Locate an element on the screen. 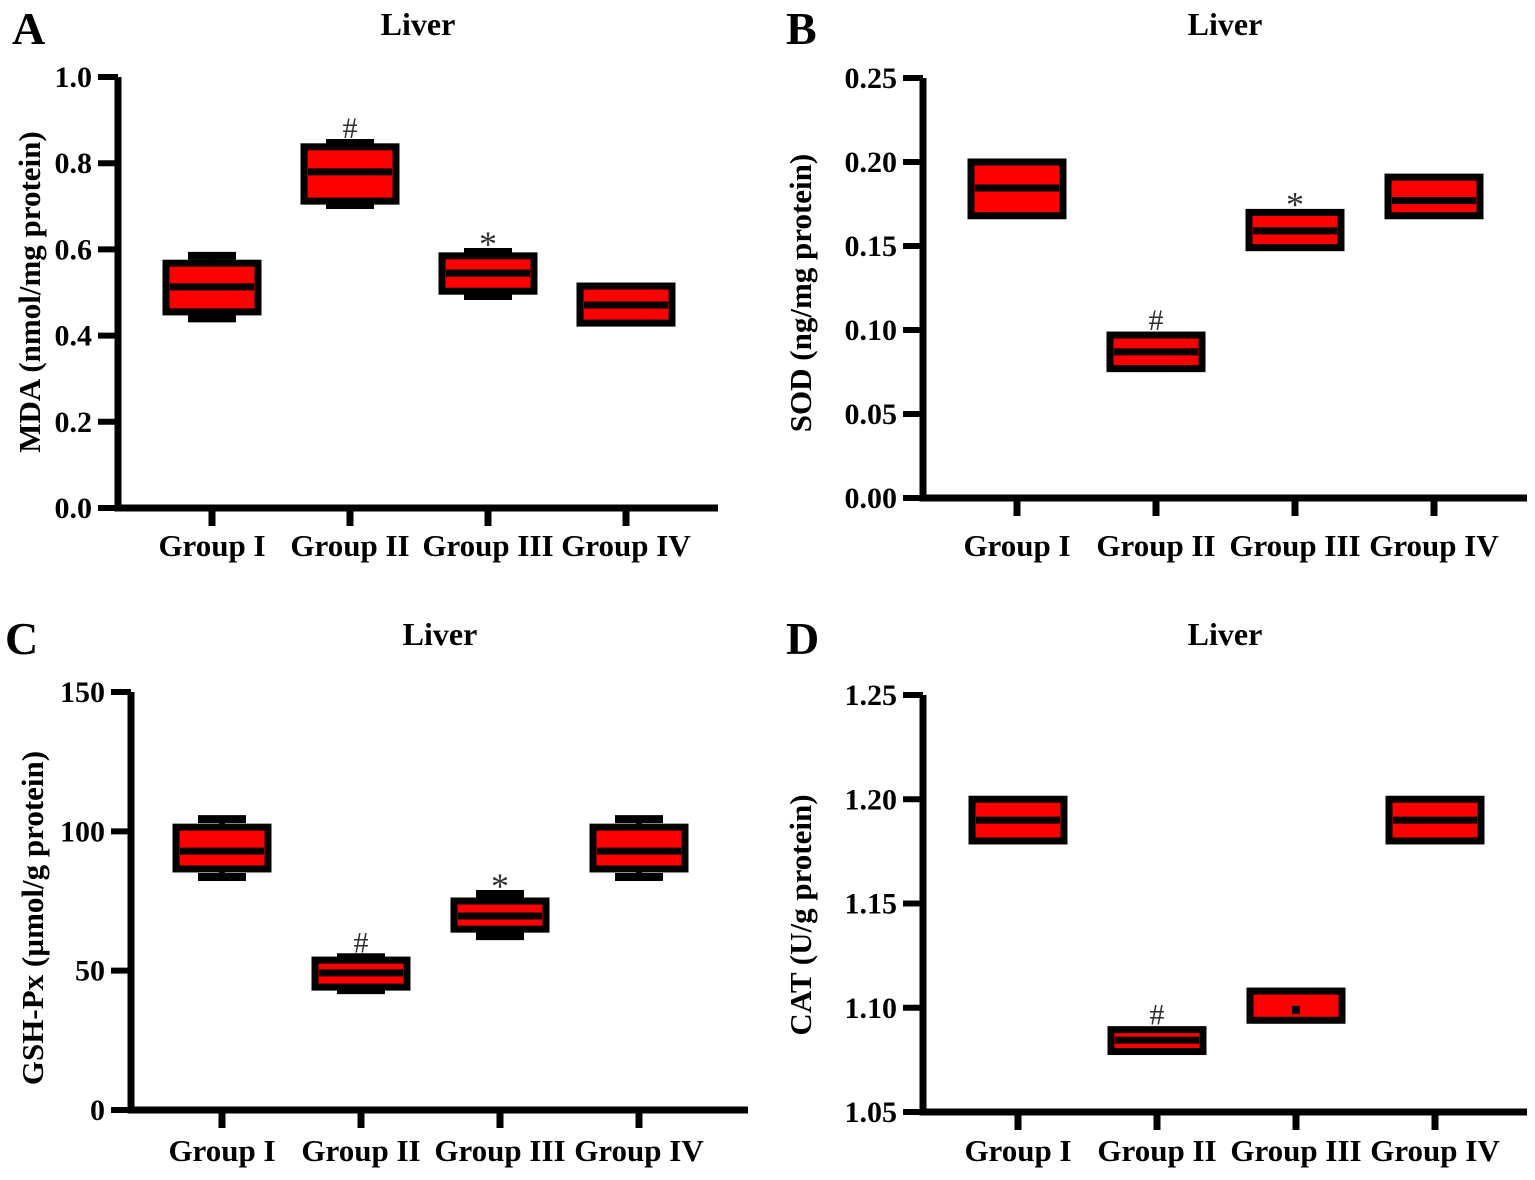  y-tick-label: 0.00 is located at coordinates (871, 498).